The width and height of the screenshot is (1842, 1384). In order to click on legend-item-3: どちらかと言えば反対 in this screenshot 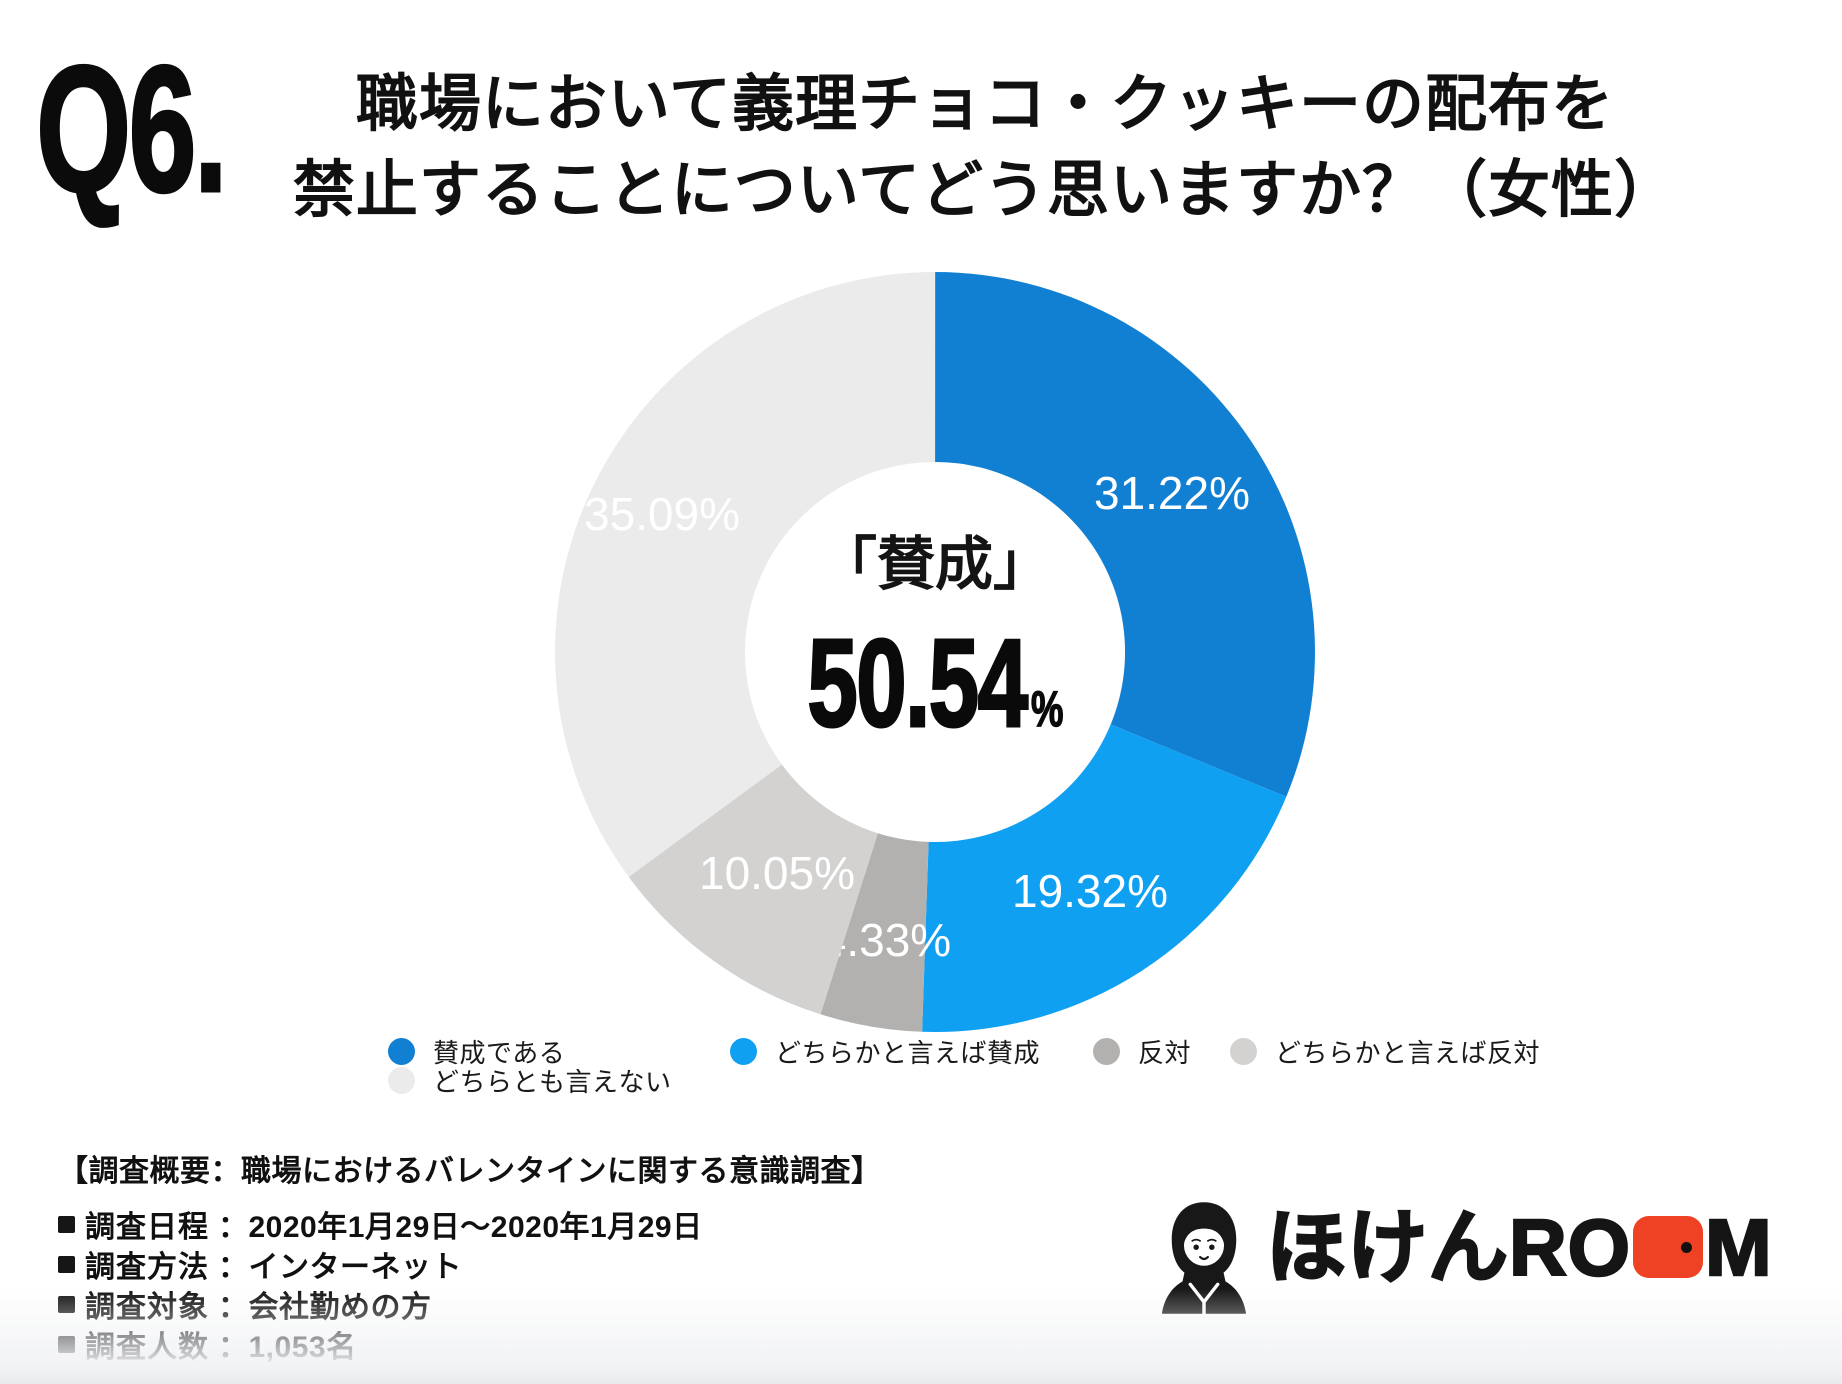, I will do `click(1385, 1052)`.